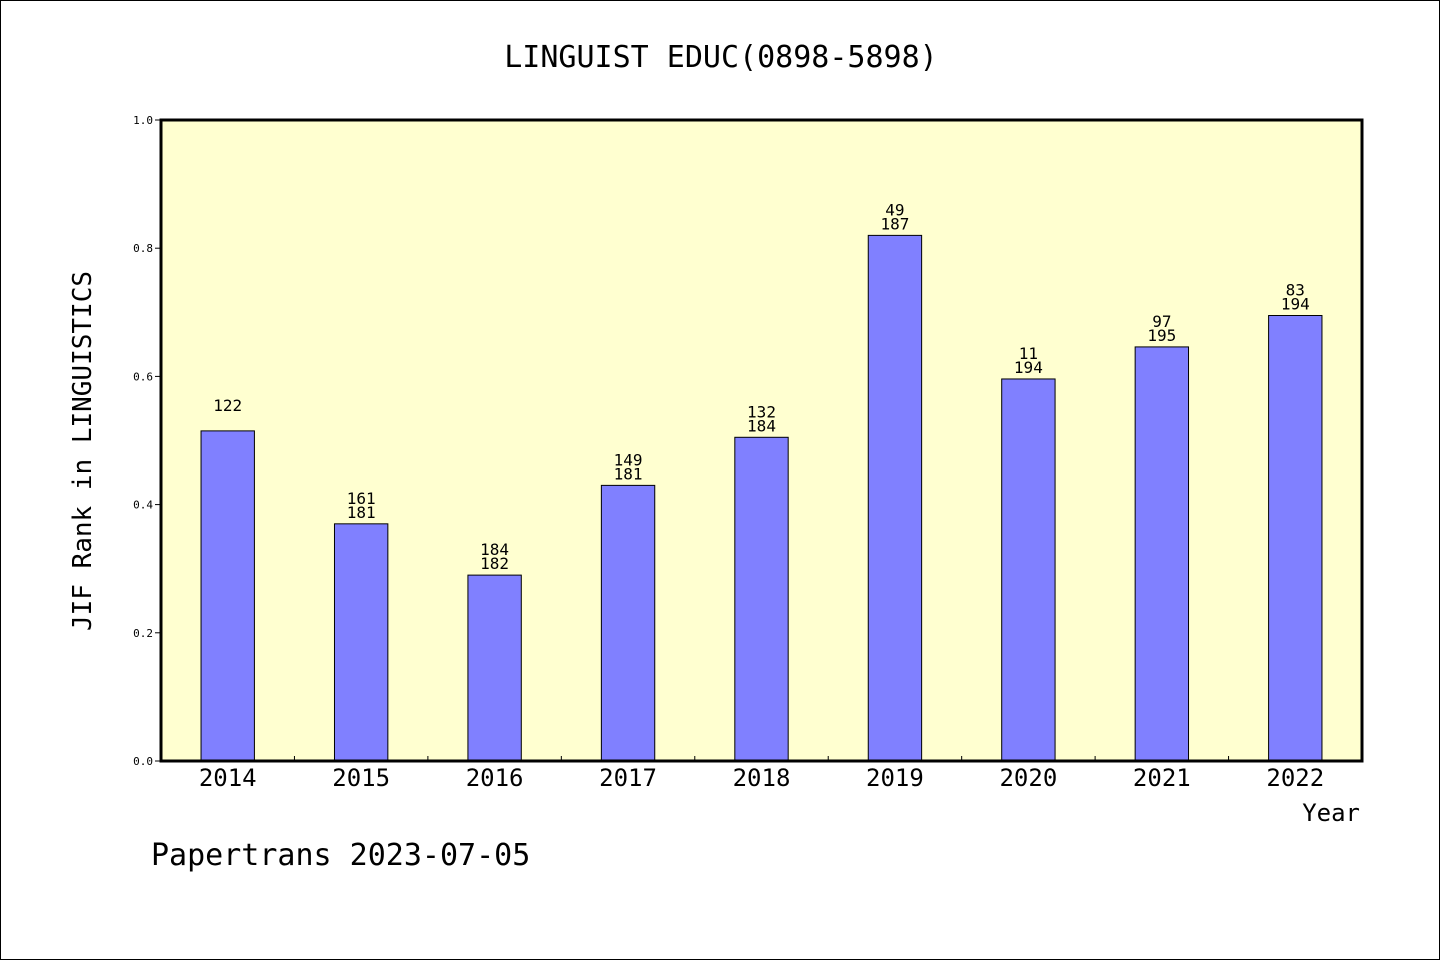 The height and width of the screenshot is (961, 1440). I want to click on bar-rank-label: 161, so click(361, 498).